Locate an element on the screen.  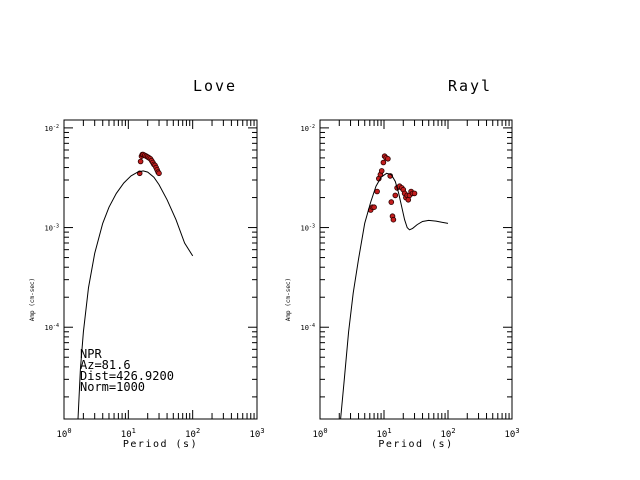
annotation-line: Az=81.6 is located at coordinates (105, 365).